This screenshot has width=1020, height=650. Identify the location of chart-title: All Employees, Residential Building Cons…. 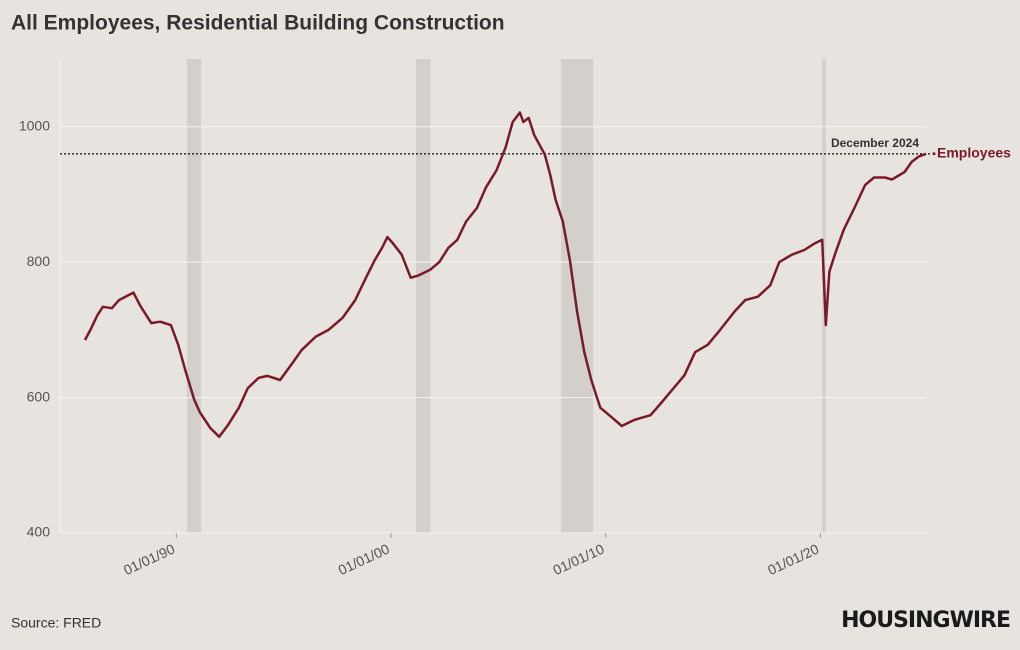
(258, 23).